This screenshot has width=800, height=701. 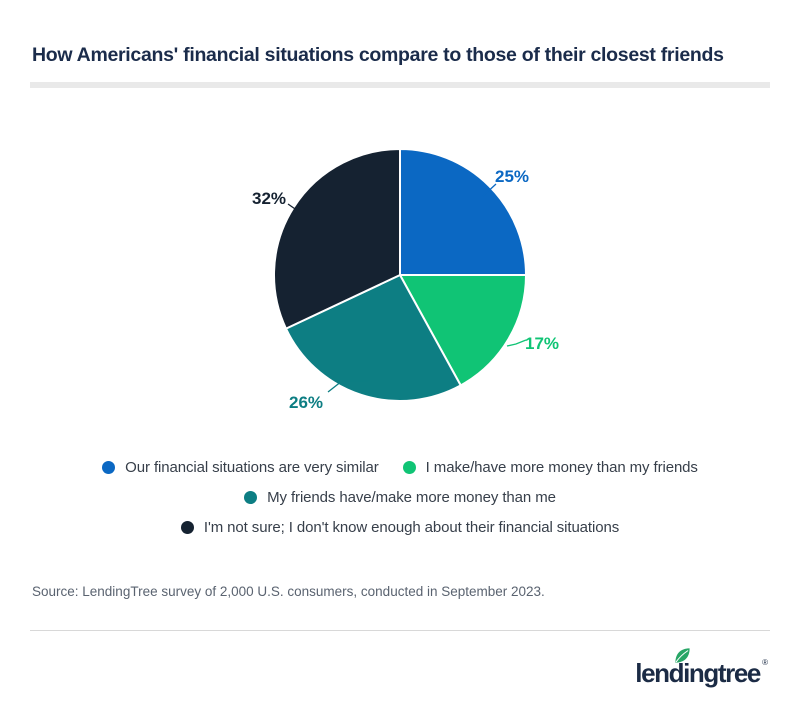 I want to click on leaf-icon, so click(x=682, y=655).